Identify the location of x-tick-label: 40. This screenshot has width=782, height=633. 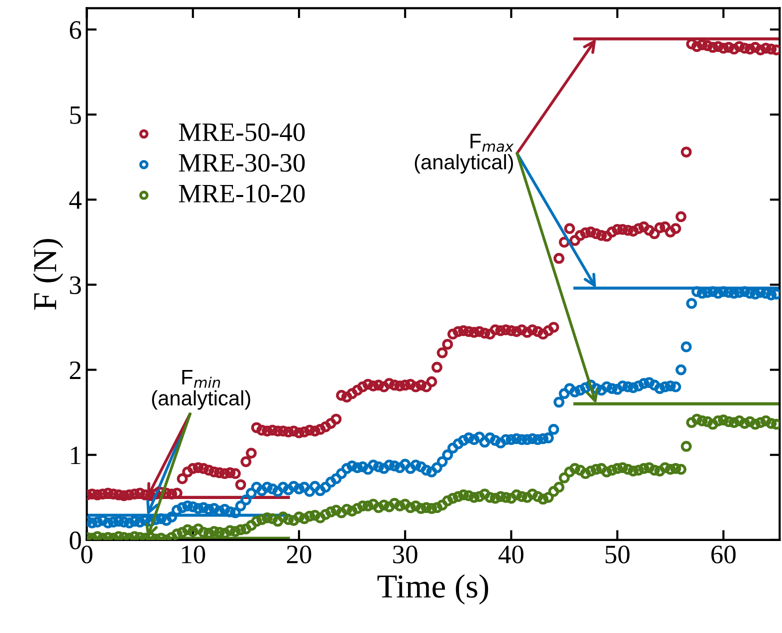
(511, 555).